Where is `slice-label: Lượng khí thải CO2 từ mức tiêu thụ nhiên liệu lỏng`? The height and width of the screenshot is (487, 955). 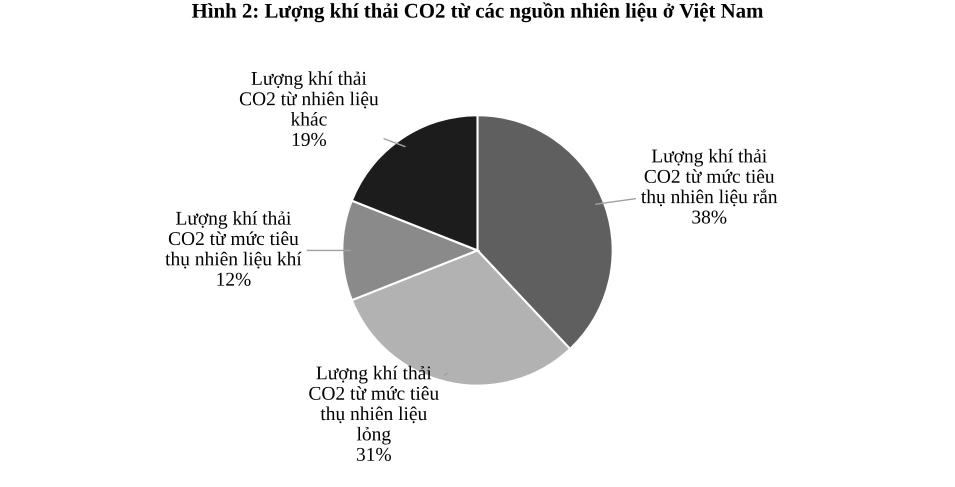 slice-label: Lượng khí thải CO2 từ mức tiêu thụ nhiên liệu lỏng is located at coordinates (374, 405).